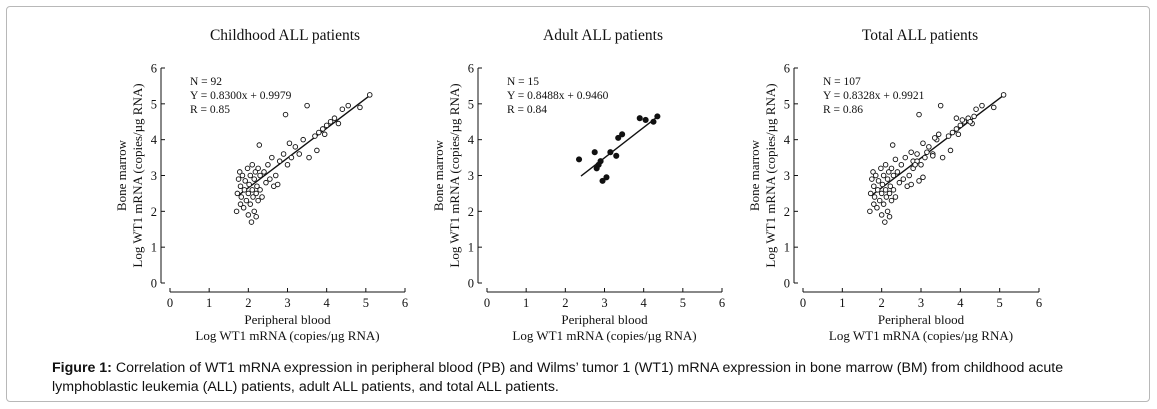  I want to click on annotation-1: N = 107, so click(842, 82).